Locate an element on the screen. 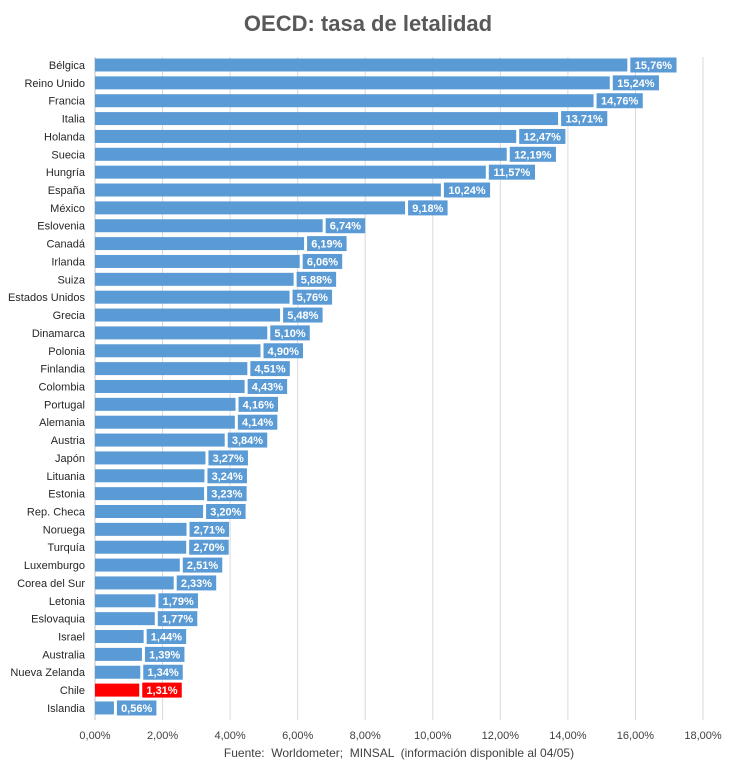 This screenshot has height=780, width=736. category-label: Rep. Checa is located at coordinates (56, 513).